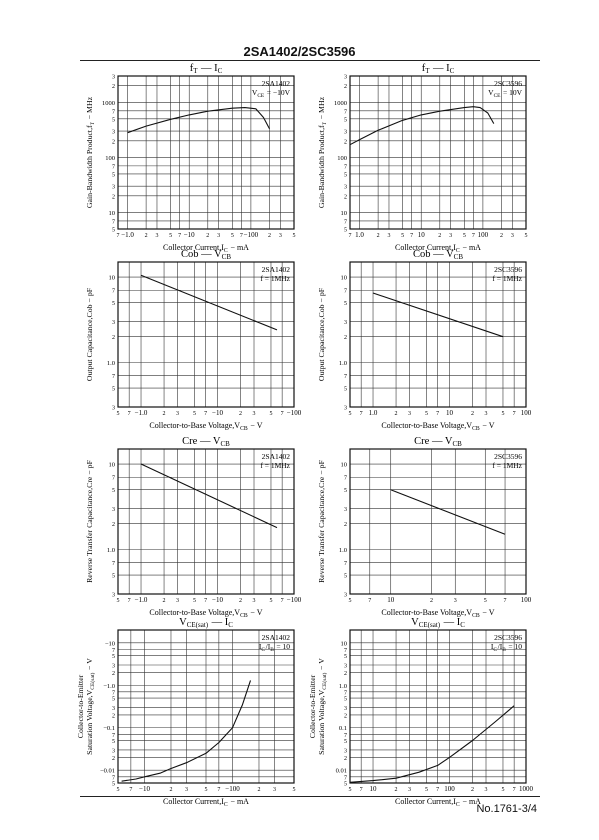 Image resolution: width=599 pixels, height=840 pixels. What do you see at coordinates (90, 706) in the screenshot?
I see `y-axis-label: Saturation Voltage,VCE(sat) − V` at bounding box center [90, 706].